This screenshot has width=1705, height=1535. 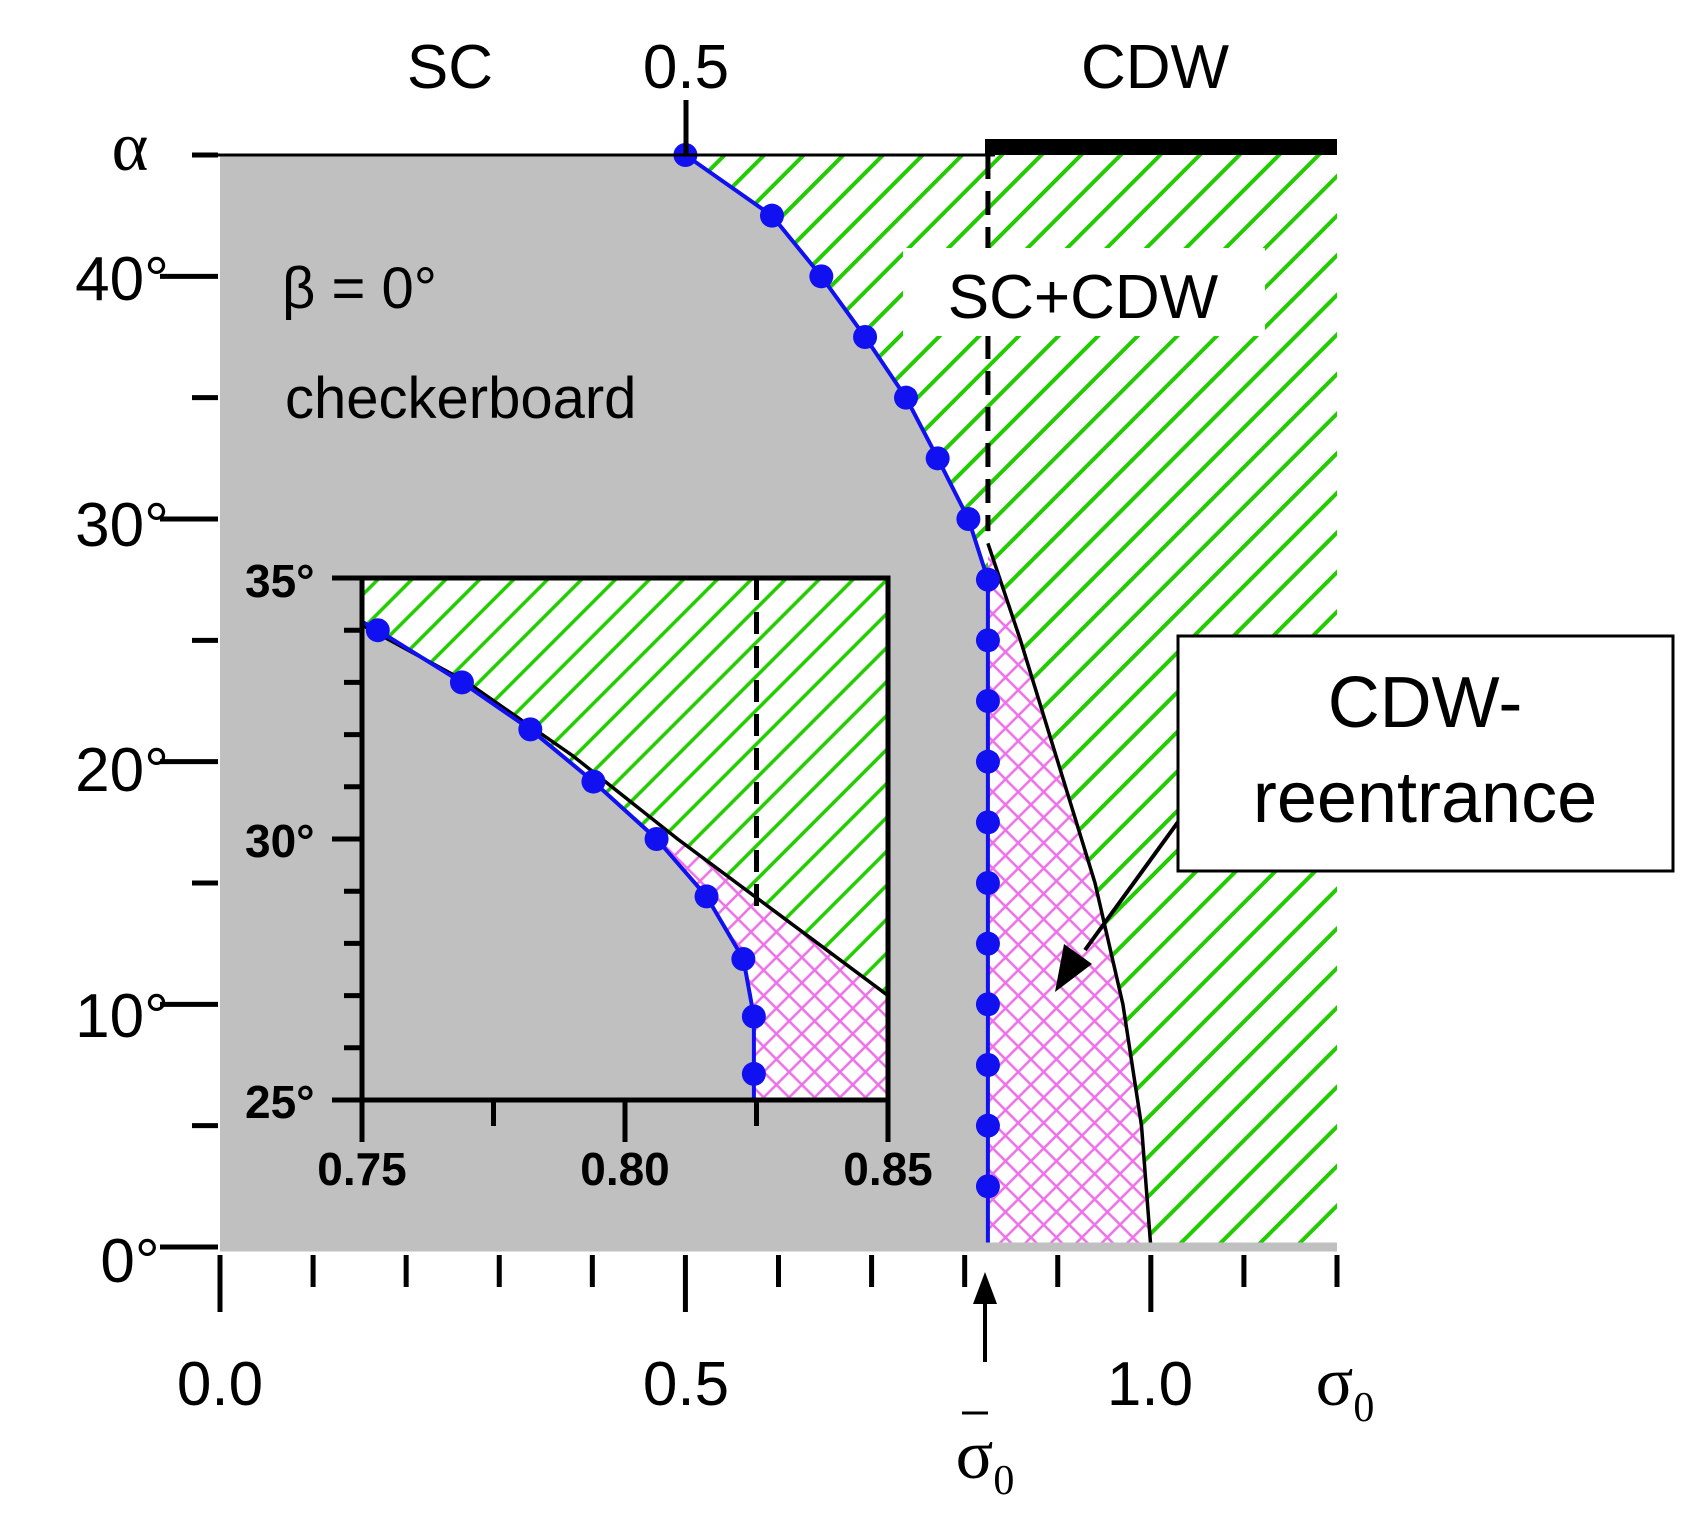 What do you see at coordinates (1425, 798) in the screenshot?
I see `reentrance-label-line2: reentrance` at bounding box center [1425, 798].